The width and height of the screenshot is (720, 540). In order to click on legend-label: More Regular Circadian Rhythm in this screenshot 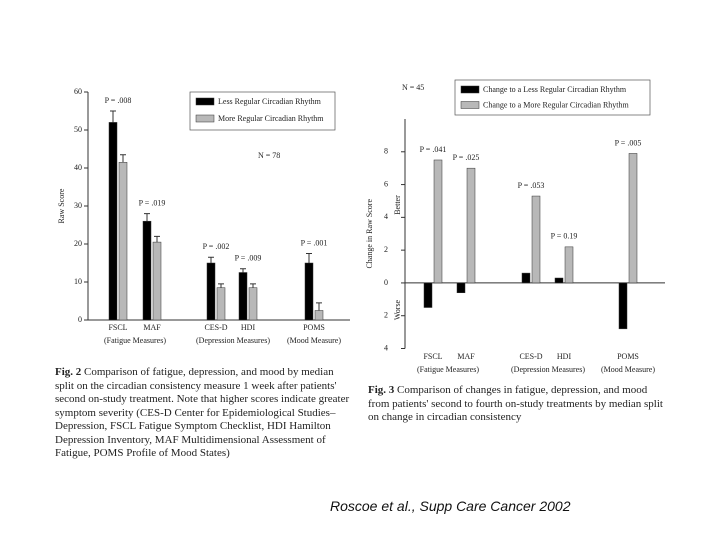, I will do `click(271, 118)`.